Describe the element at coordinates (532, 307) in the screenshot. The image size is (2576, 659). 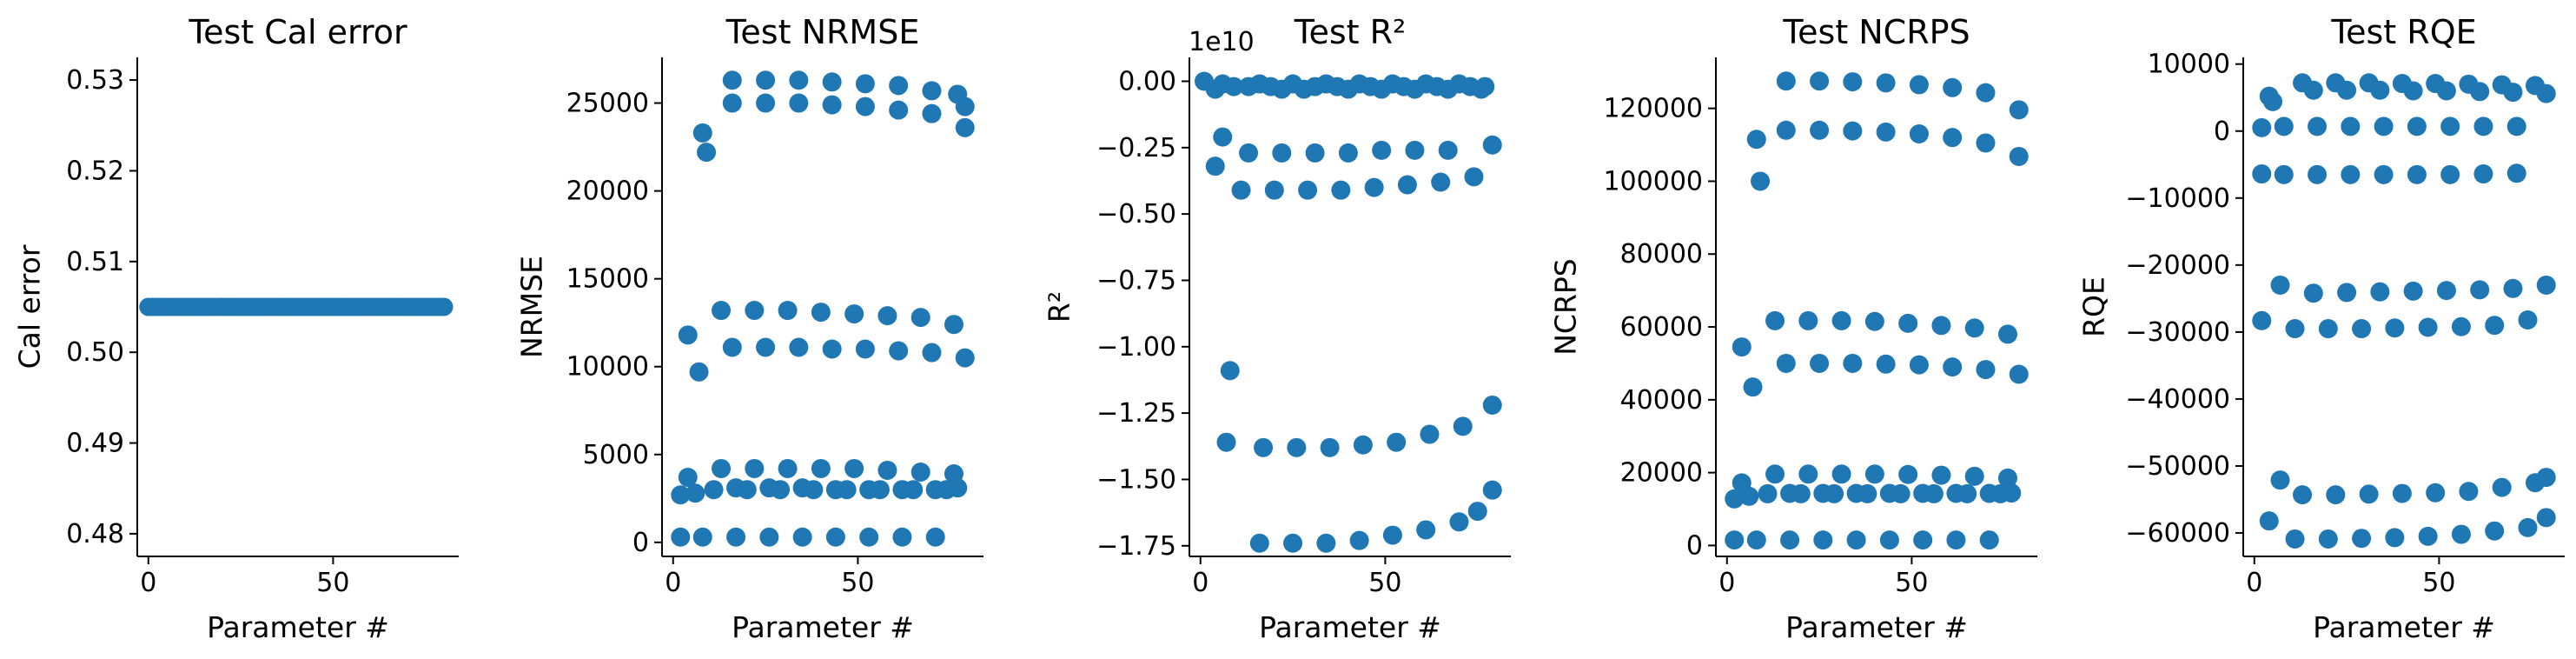
I see `y-axis-label: NRMSE` at that location.